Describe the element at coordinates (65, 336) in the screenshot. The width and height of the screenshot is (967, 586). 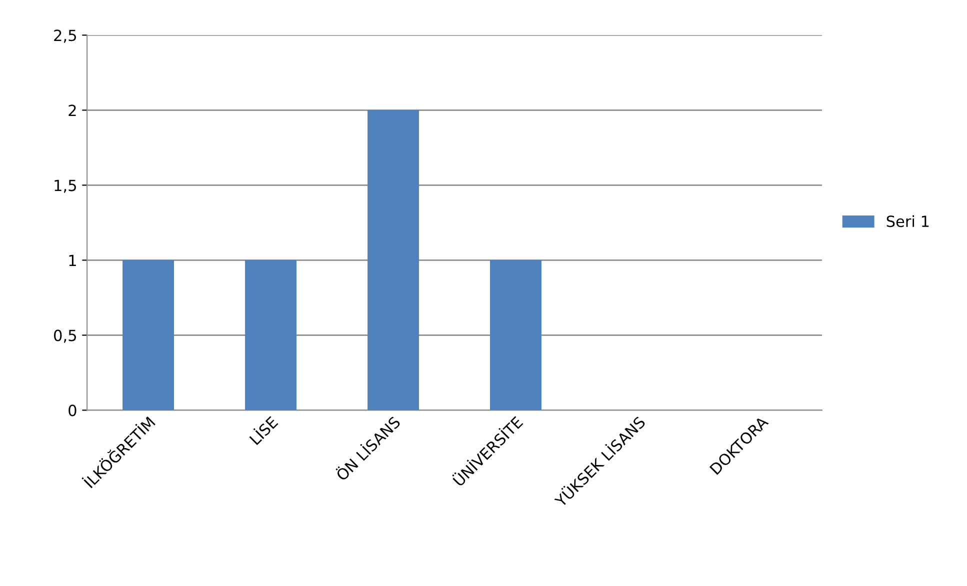
I see `y-tick-label: 0,5` at that location.